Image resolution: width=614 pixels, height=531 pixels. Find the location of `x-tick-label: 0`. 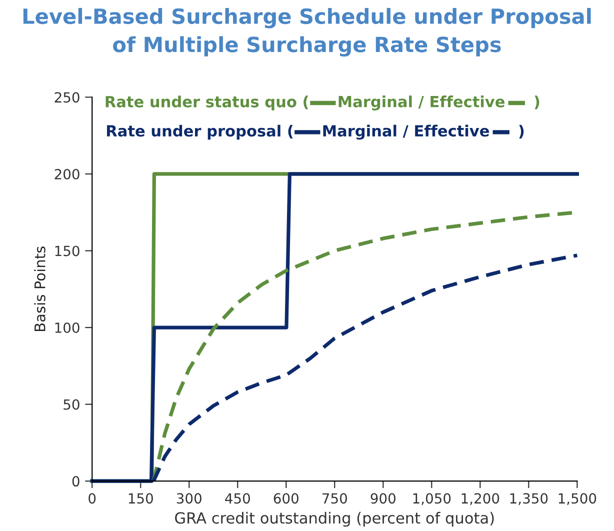

x-tick-label: 0 is located at coordinates (92, 498).